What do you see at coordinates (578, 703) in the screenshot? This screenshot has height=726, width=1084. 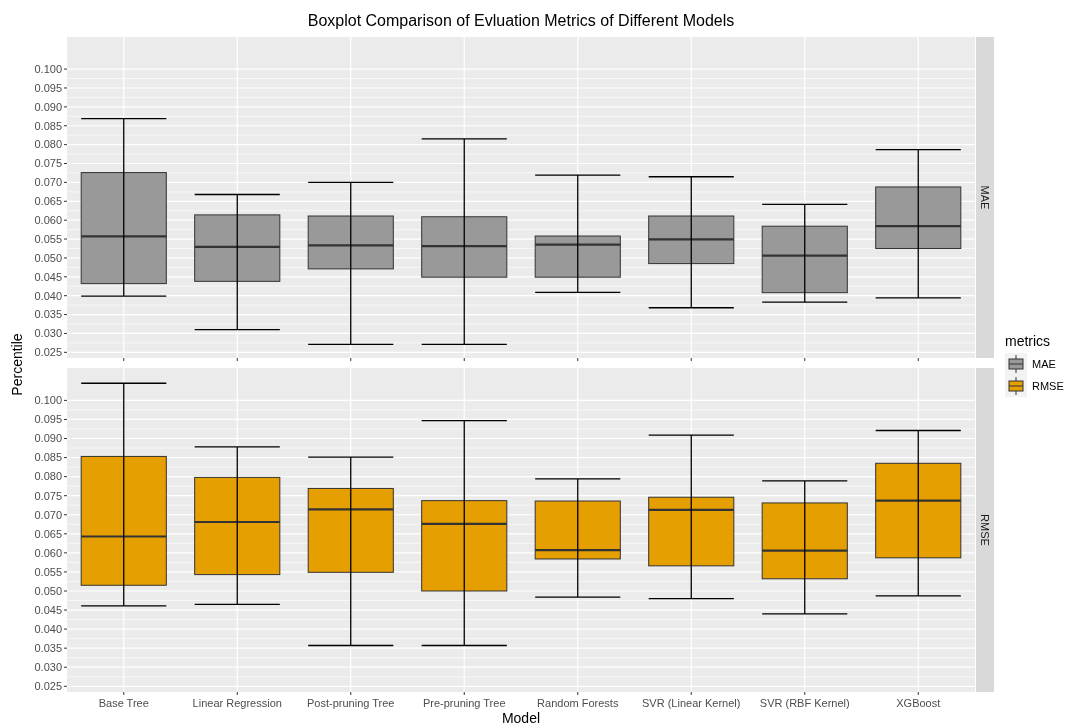 I see `x-tick-label: Random Forests` at bounding box center [578, 703].